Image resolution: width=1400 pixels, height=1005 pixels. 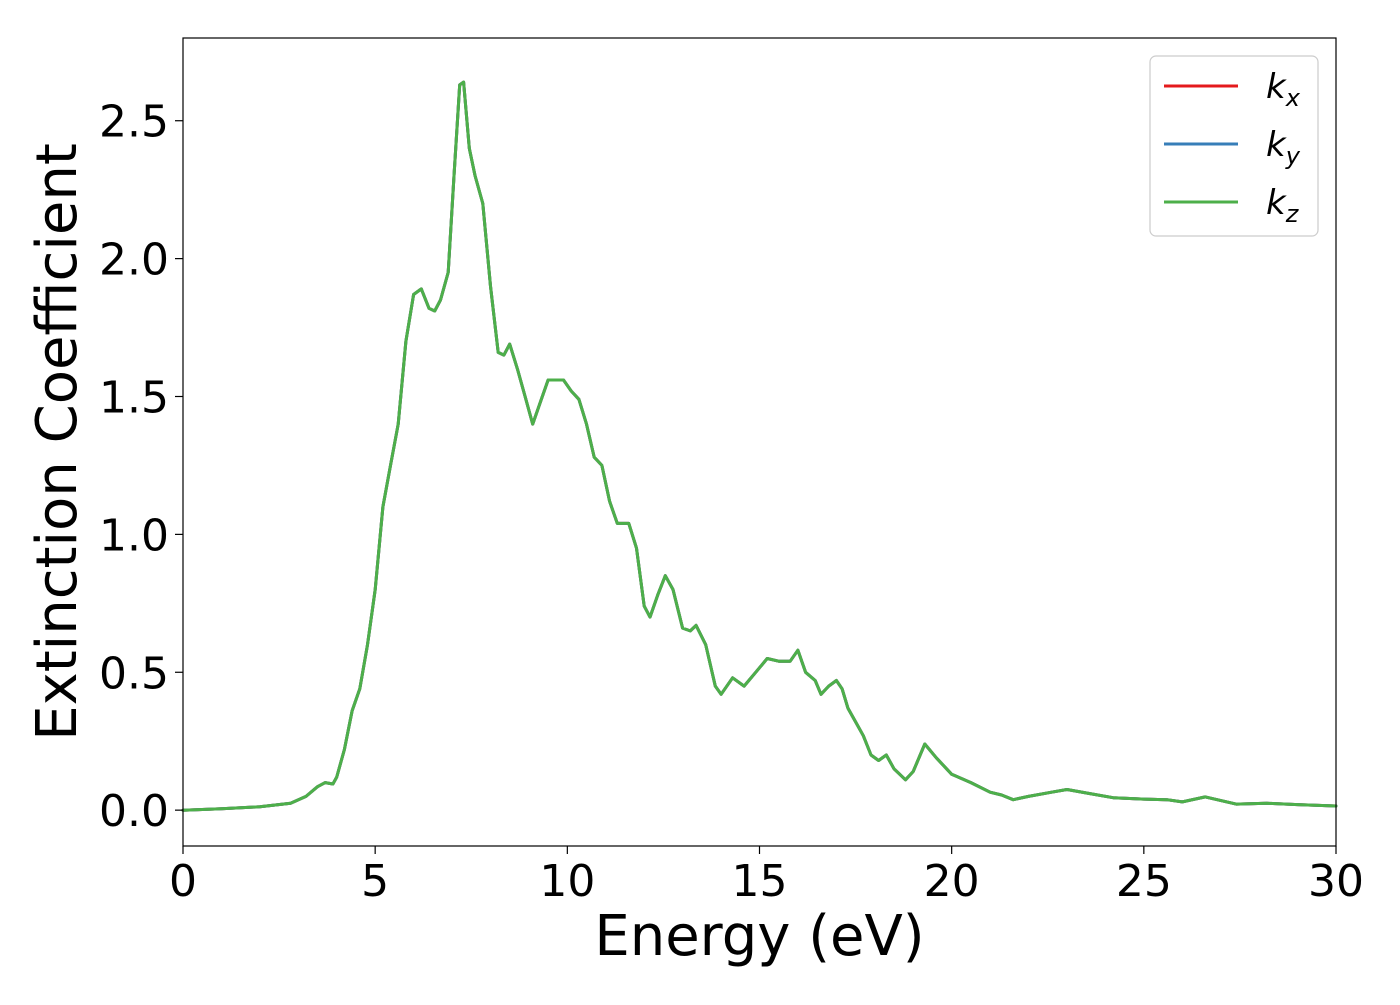 I want to click on x-tick-label: 10, so click(x=567, y=881).